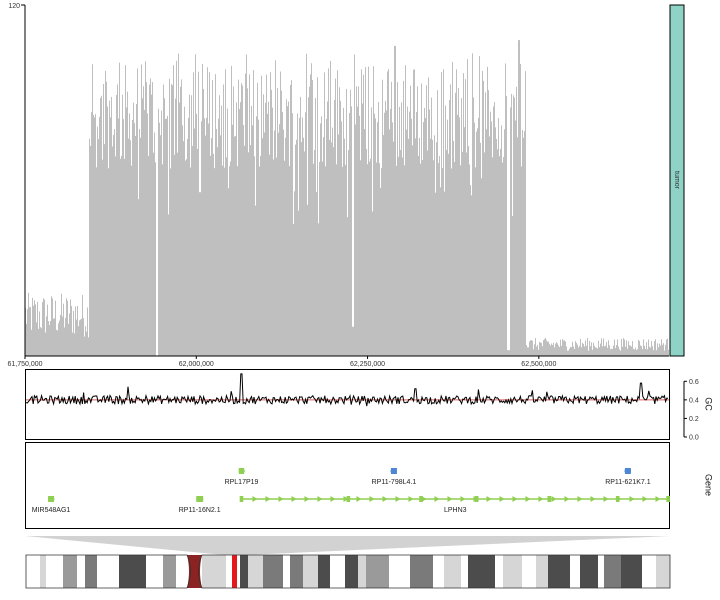 The image size is (720, 600). I want to click on facet-strip-label: tumor, so click(676, 180).